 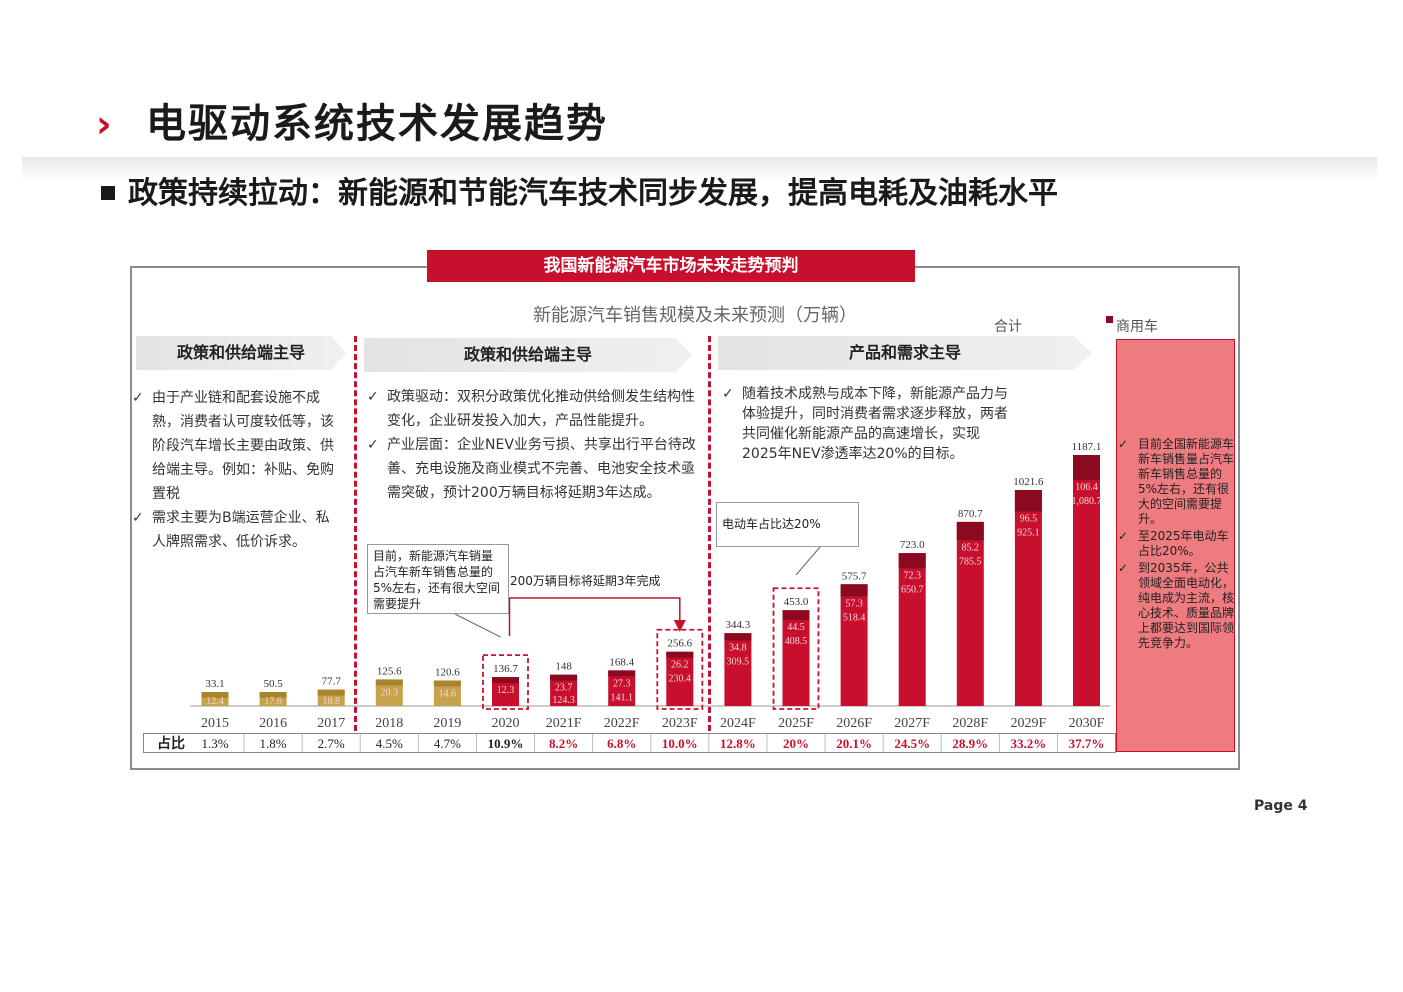 What do you see at coordinates (738, 625) in the screenshot?
I see `bar-total-label: 344.3` at bounding box center [738, 625].